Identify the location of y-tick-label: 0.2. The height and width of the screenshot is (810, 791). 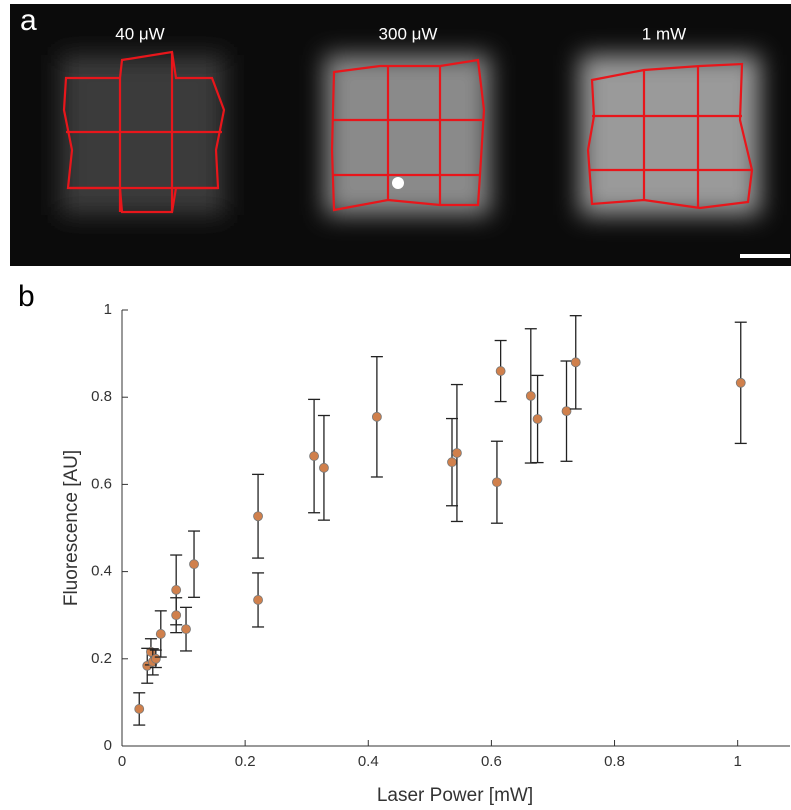
(101, 658).